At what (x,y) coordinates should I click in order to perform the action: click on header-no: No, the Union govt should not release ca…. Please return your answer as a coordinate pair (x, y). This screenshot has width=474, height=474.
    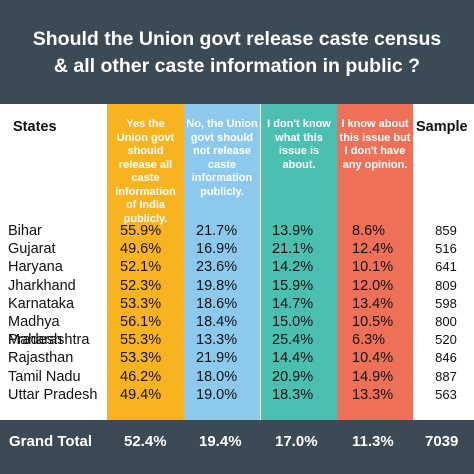
    Looking at the image, I should click on (222, 158).